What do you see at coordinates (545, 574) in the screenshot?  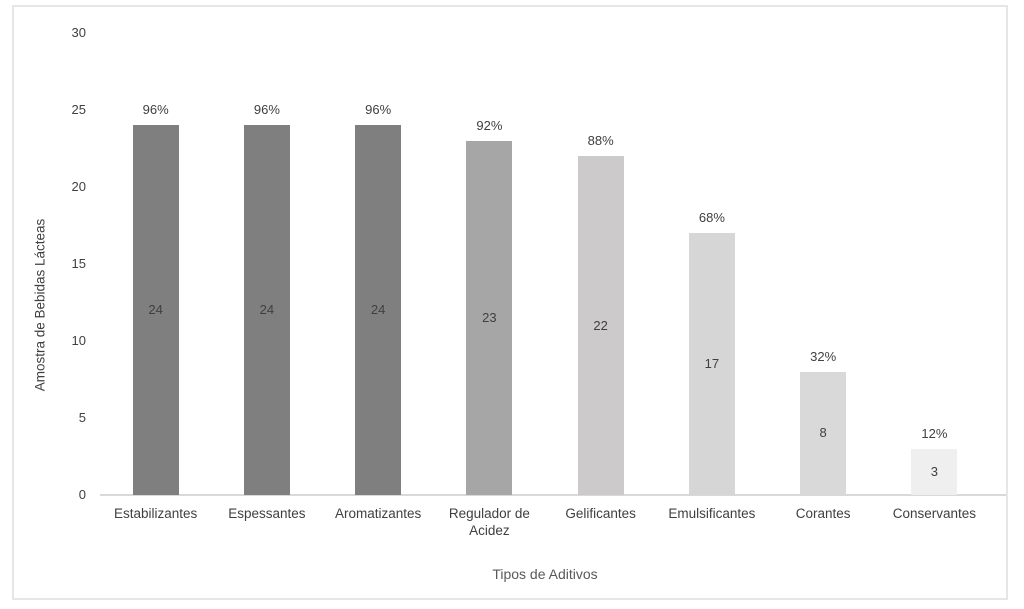 I see `x-axis-title: Tipos de Aditivos` at bounding box center [545, 574].